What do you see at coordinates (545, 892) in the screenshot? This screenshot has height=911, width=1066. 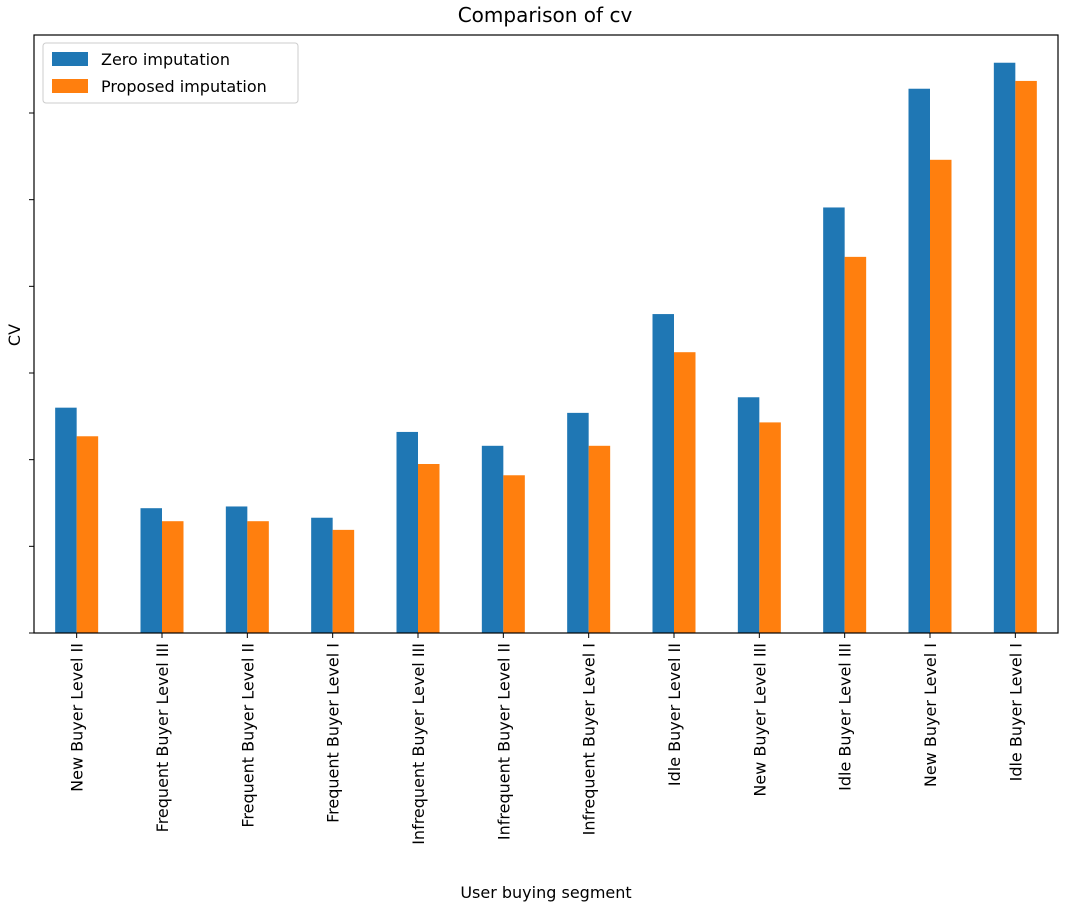 I see `x-axis-label: User buying segment` at bounding box center [545, 892].